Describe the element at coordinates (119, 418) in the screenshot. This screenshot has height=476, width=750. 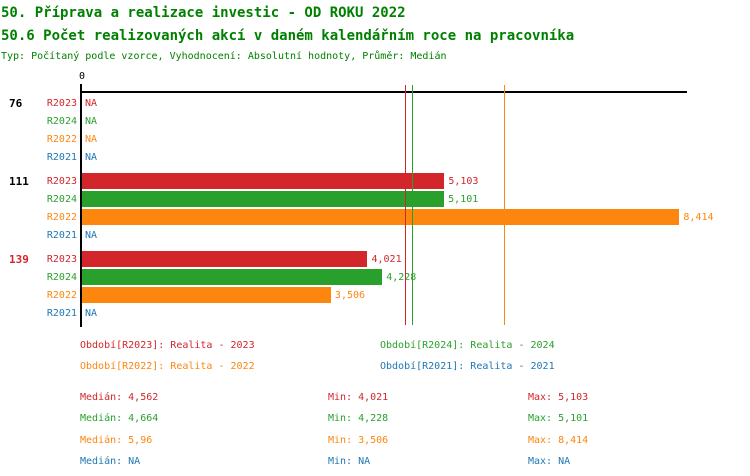
I see `stat-median-r2024: Medián: 4,664` at that location.